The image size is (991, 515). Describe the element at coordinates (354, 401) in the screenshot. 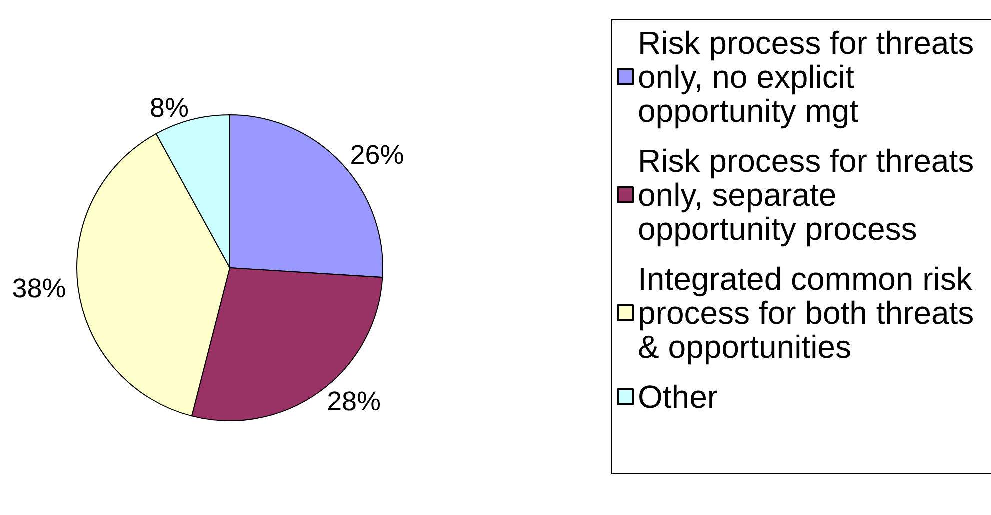

I see `data-label: 28%` at that location.